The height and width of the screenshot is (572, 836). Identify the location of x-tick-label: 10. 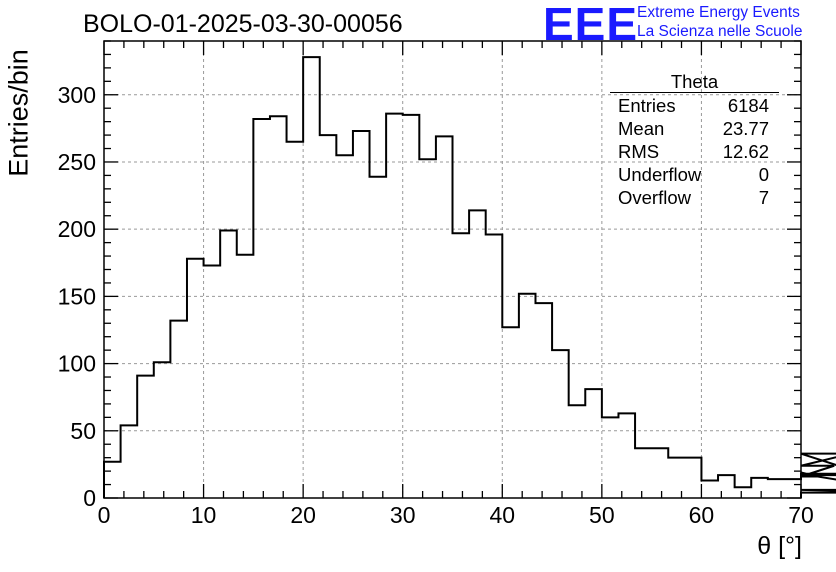
(204, 515).